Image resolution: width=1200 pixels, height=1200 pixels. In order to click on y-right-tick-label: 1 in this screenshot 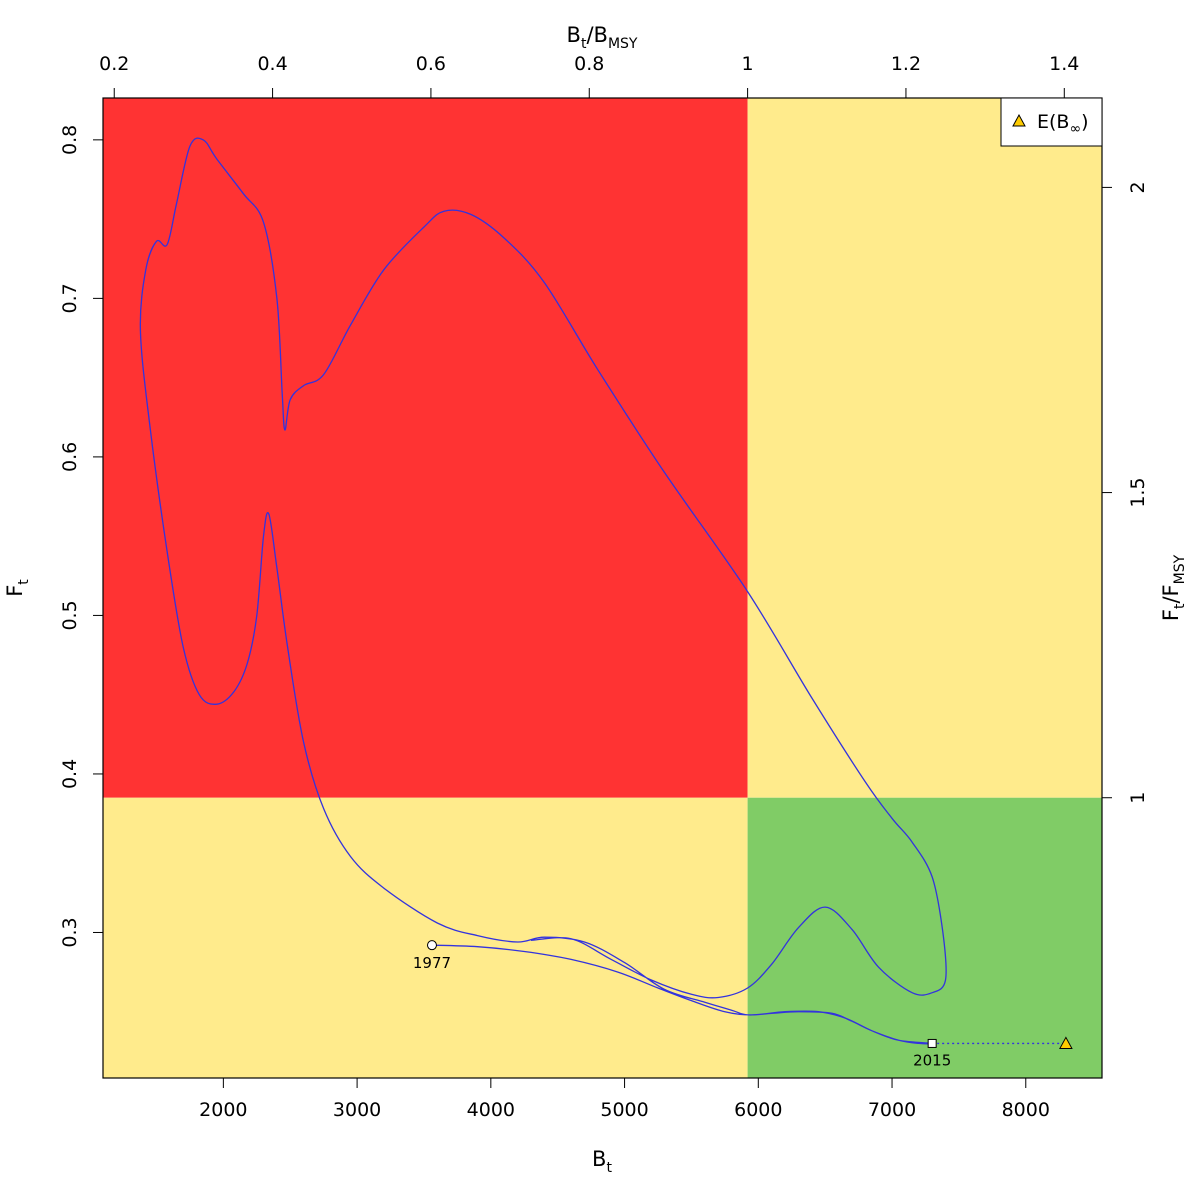, I will do `click(1138, 798)`.